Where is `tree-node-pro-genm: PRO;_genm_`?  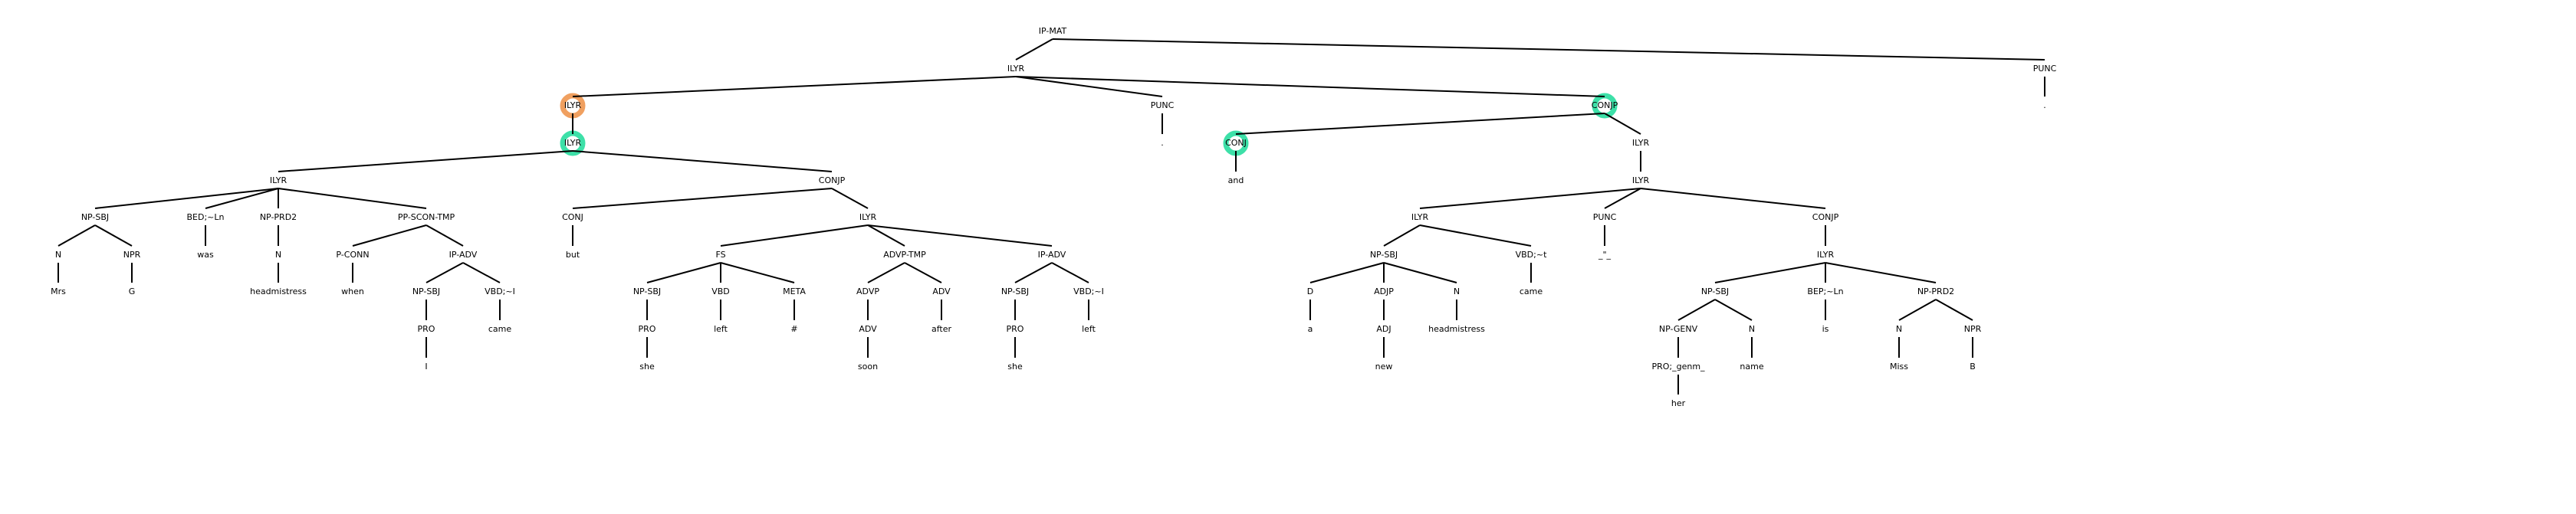
tree-node-pro-genm: PRO;_genm_ is located at coordinates (1678, 367).